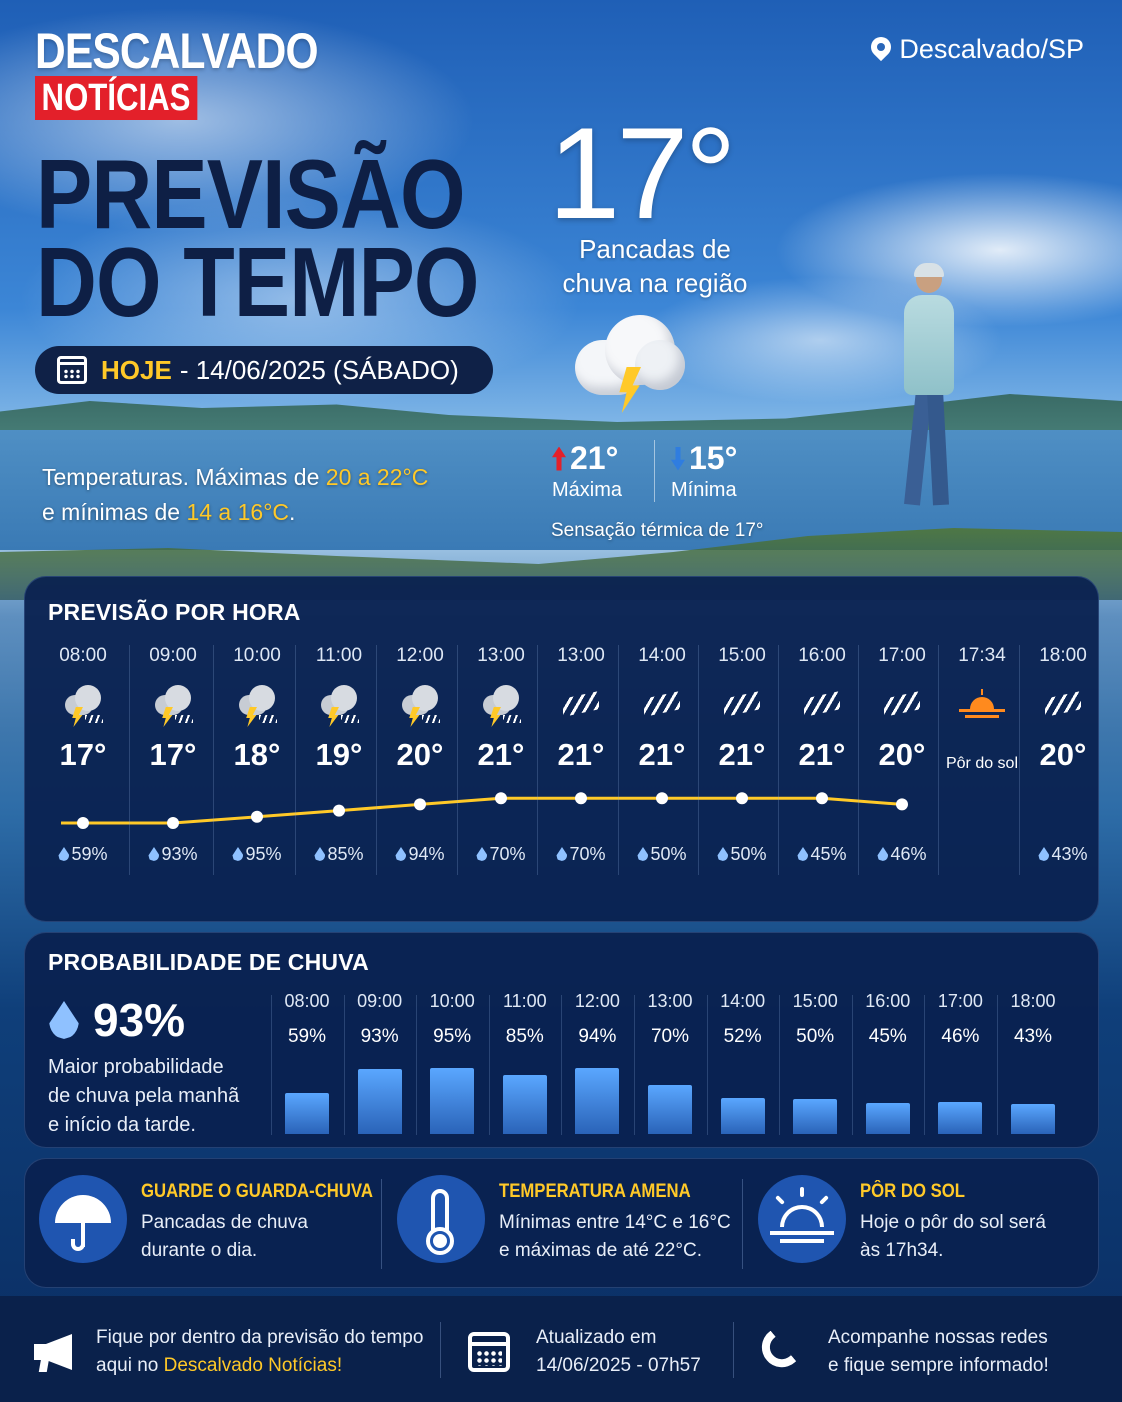  I want to click on tip-line: Mínimas entre 14°C e 16°C, so click(615, 1222).